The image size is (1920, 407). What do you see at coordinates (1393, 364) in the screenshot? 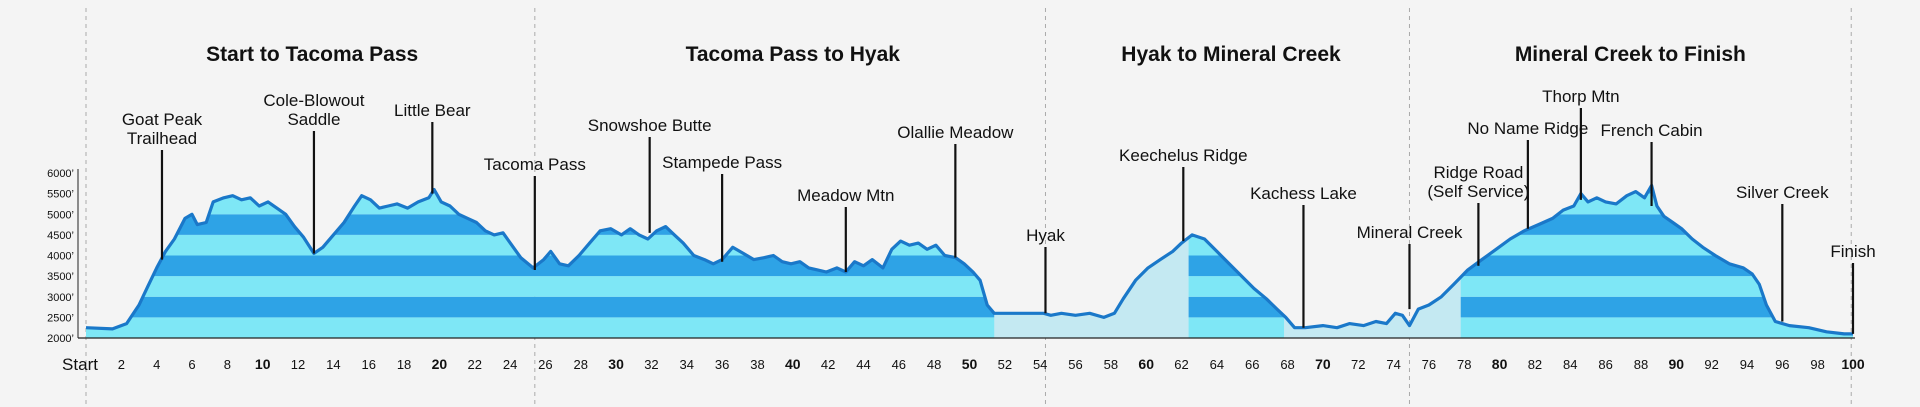
I see `x-tick-label: 74` at bounding box center [1393, 364].